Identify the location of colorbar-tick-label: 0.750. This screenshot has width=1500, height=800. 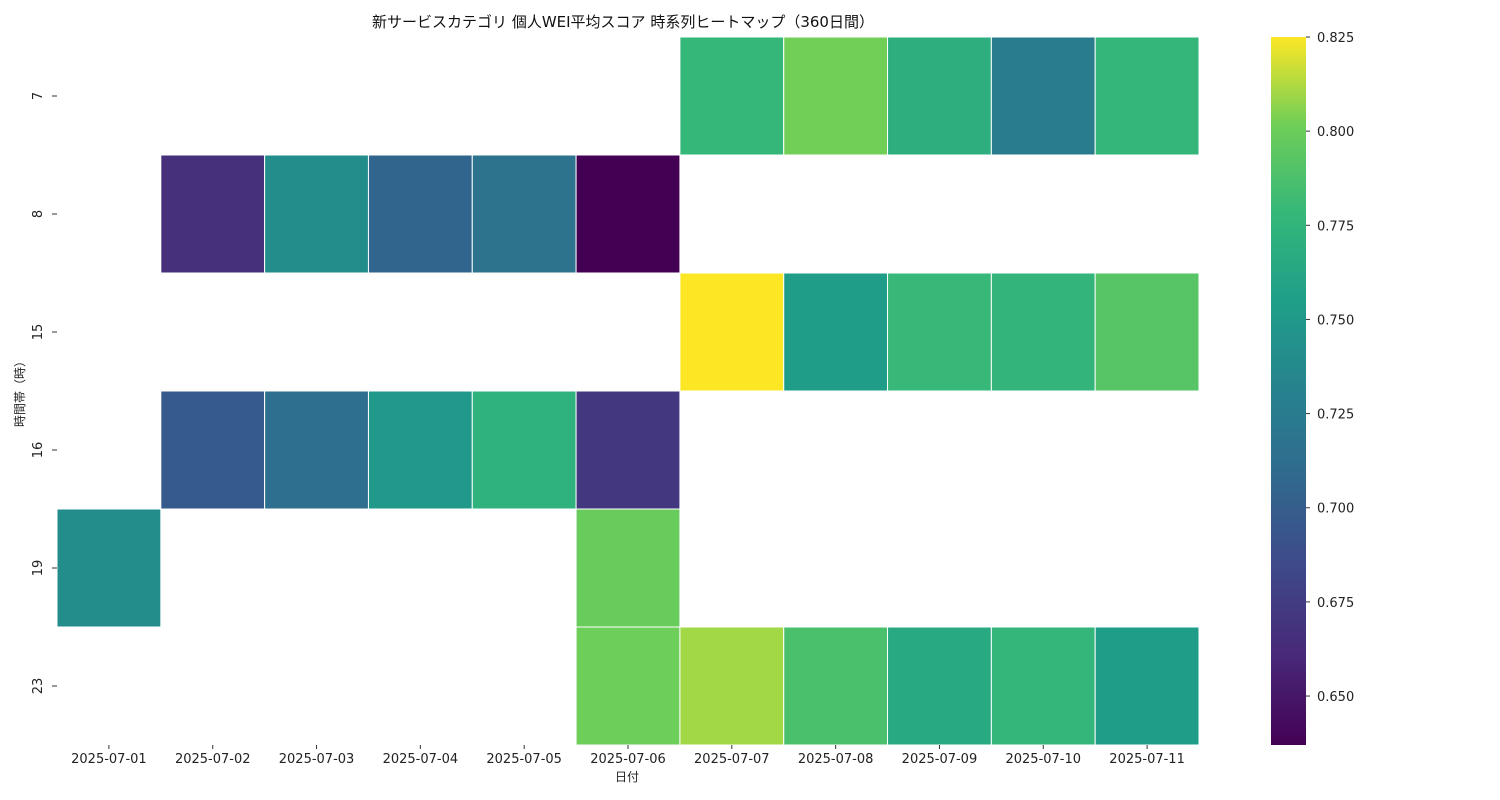
(1335, 320).